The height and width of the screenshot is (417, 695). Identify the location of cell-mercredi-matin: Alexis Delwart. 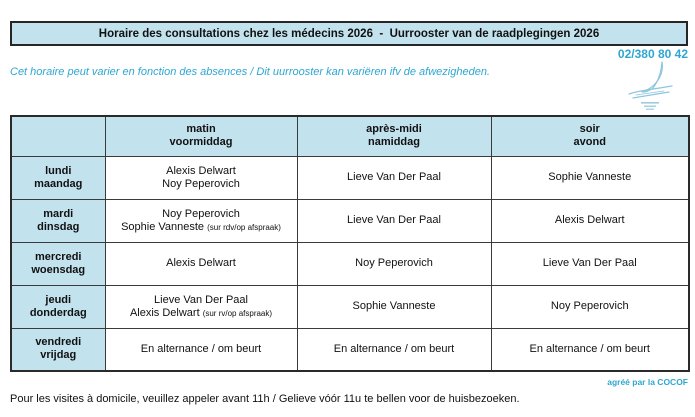
(201, 263).